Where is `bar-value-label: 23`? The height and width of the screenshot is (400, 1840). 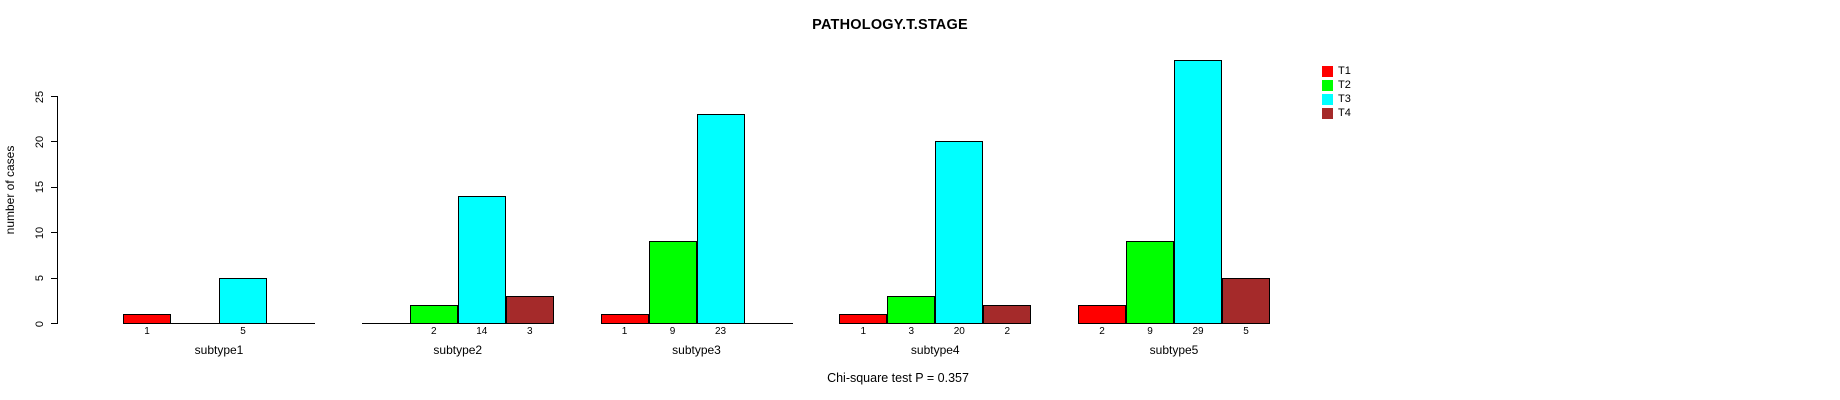
bar-value-label: 23 is located at coordinates (720, 331).